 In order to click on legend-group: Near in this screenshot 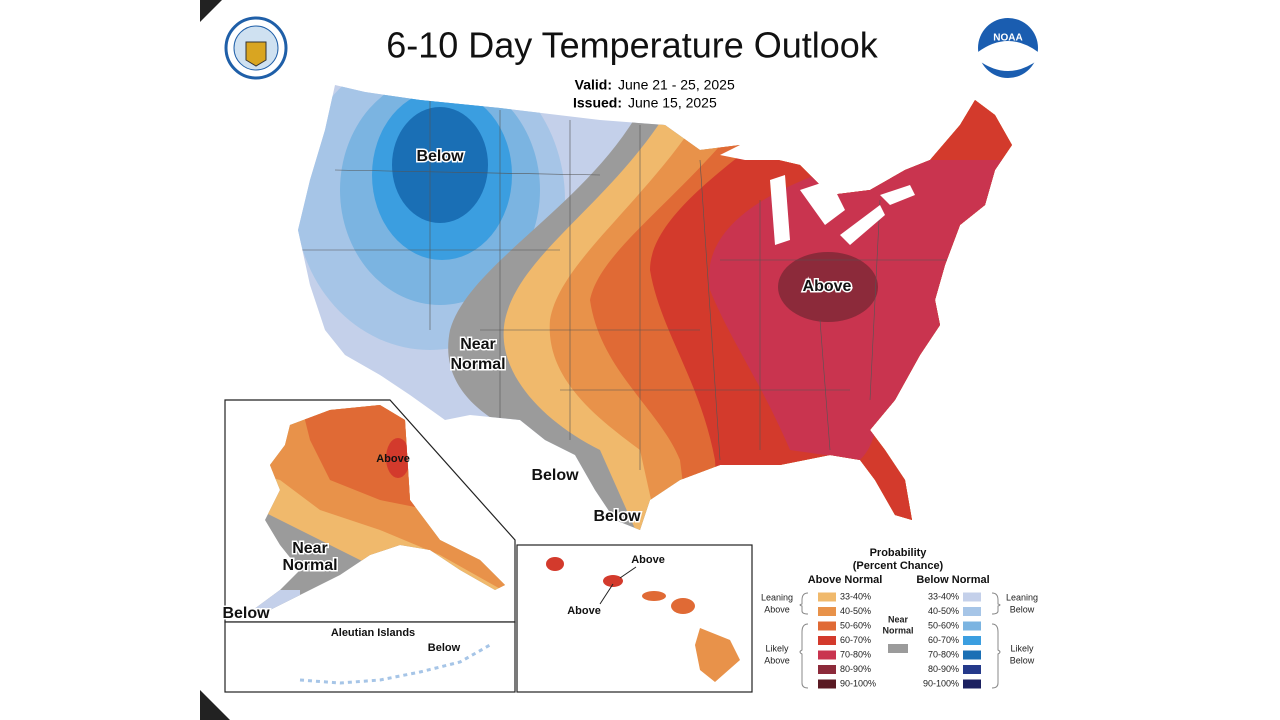, I will do `click(898, 619)`.